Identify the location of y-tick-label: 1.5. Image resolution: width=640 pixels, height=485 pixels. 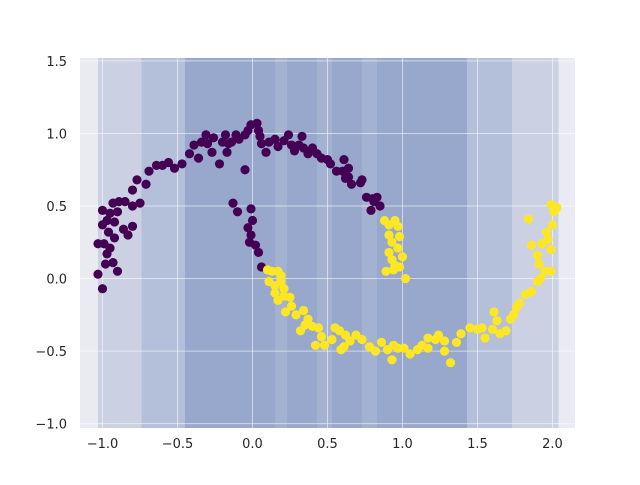
(56, 62).